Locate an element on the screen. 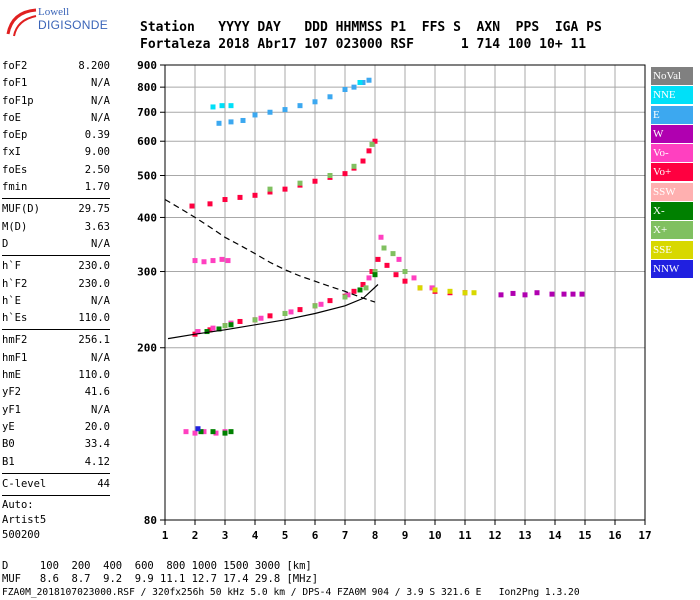  x-tick-label: 14 is located at coordinates (555, 535).